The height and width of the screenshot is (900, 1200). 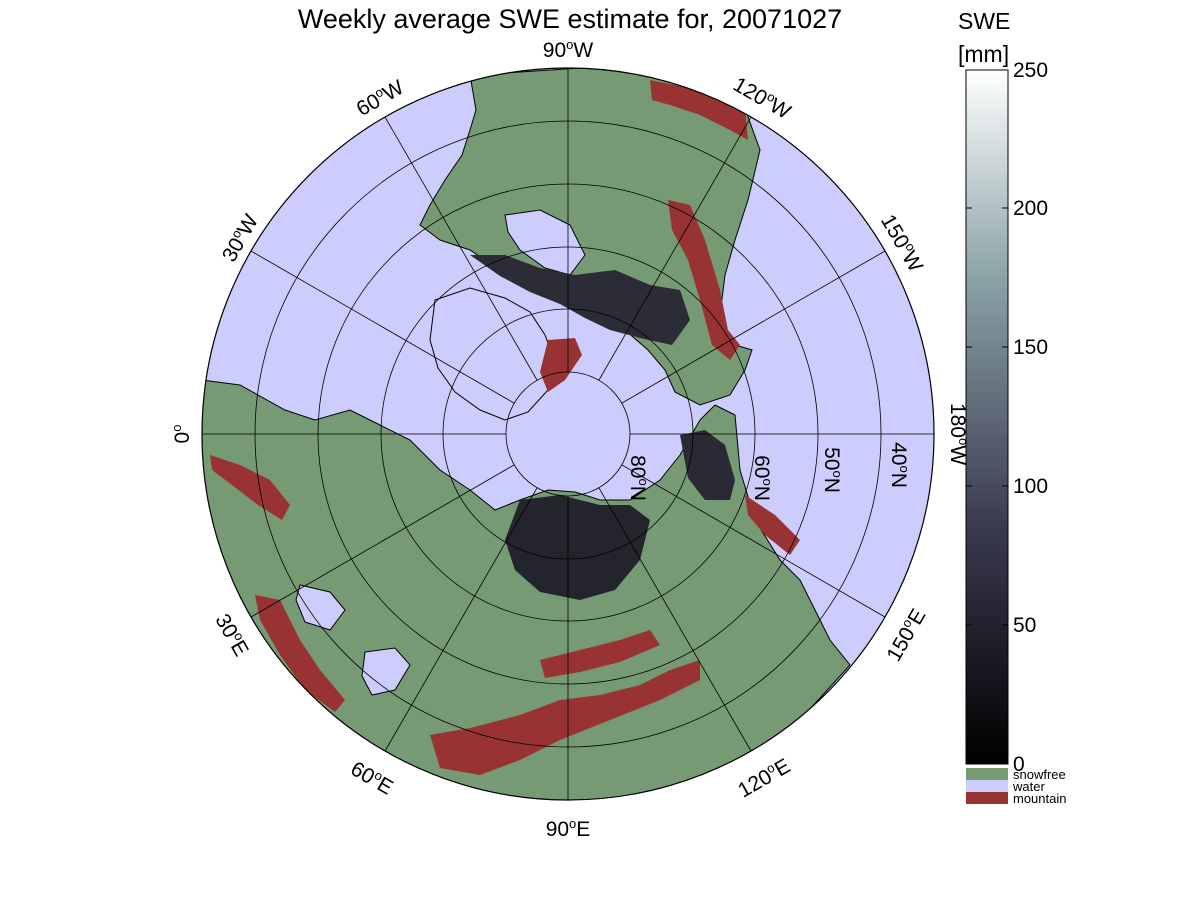 I want to click on meridian-label-150e: 150oE, so click(x=906, y=634).